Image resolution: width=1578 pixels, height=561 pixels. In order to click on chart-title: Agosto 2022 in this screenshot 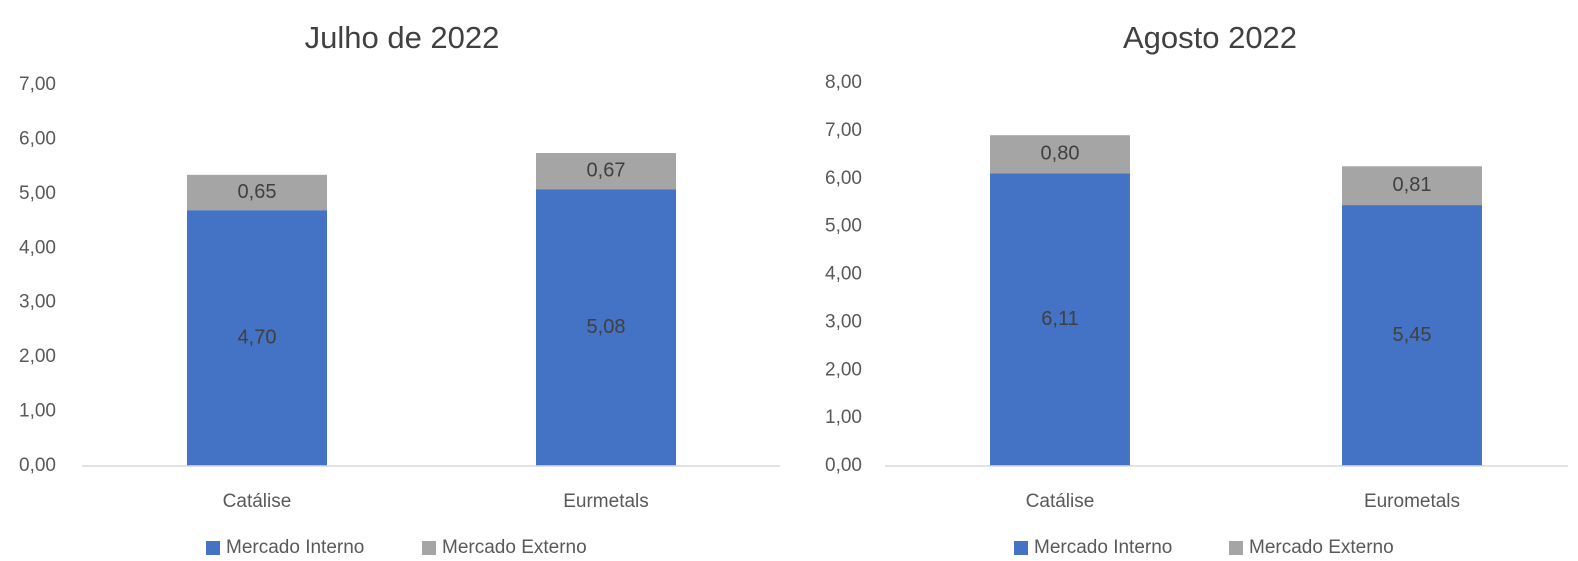, I will do `click(1210, 37)`.